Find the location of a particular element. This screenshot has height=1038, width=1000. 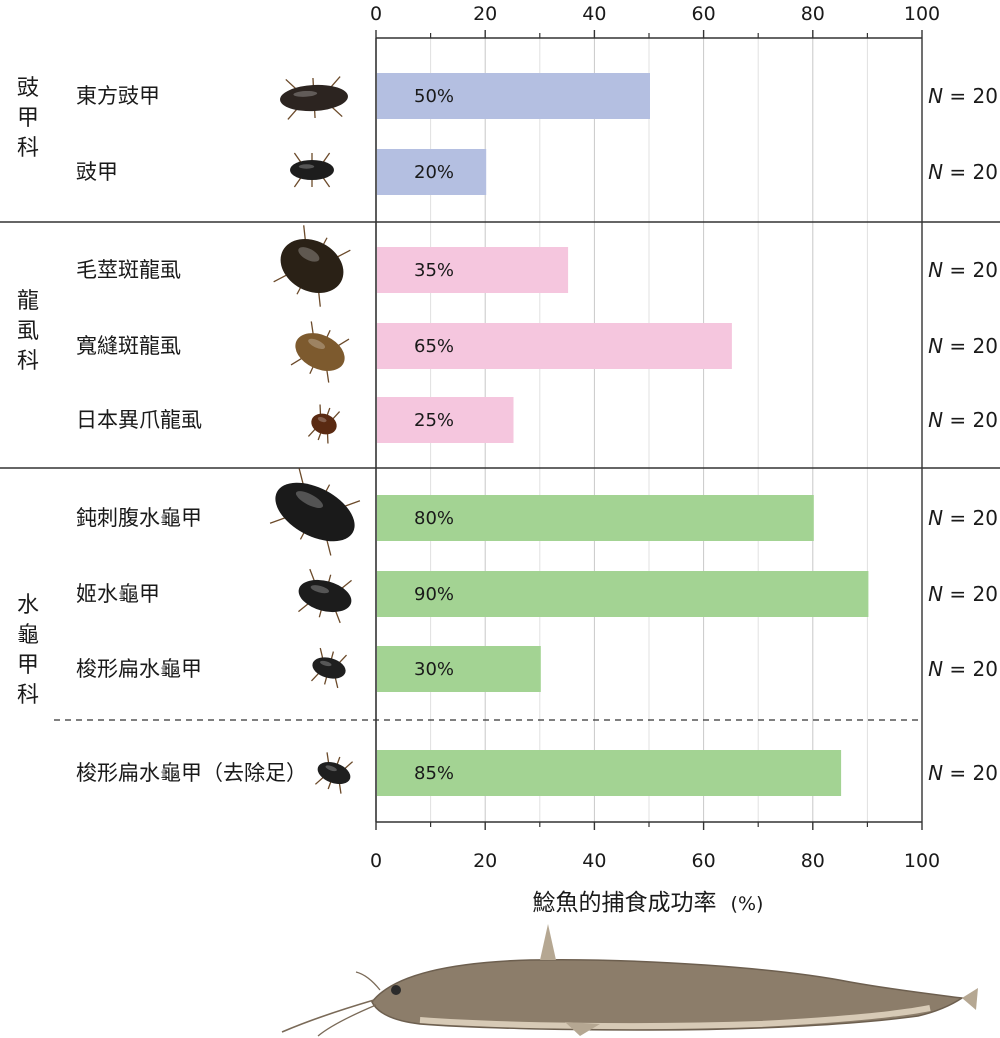

bar-value-label: 85% is located at coordinates (434, 773).